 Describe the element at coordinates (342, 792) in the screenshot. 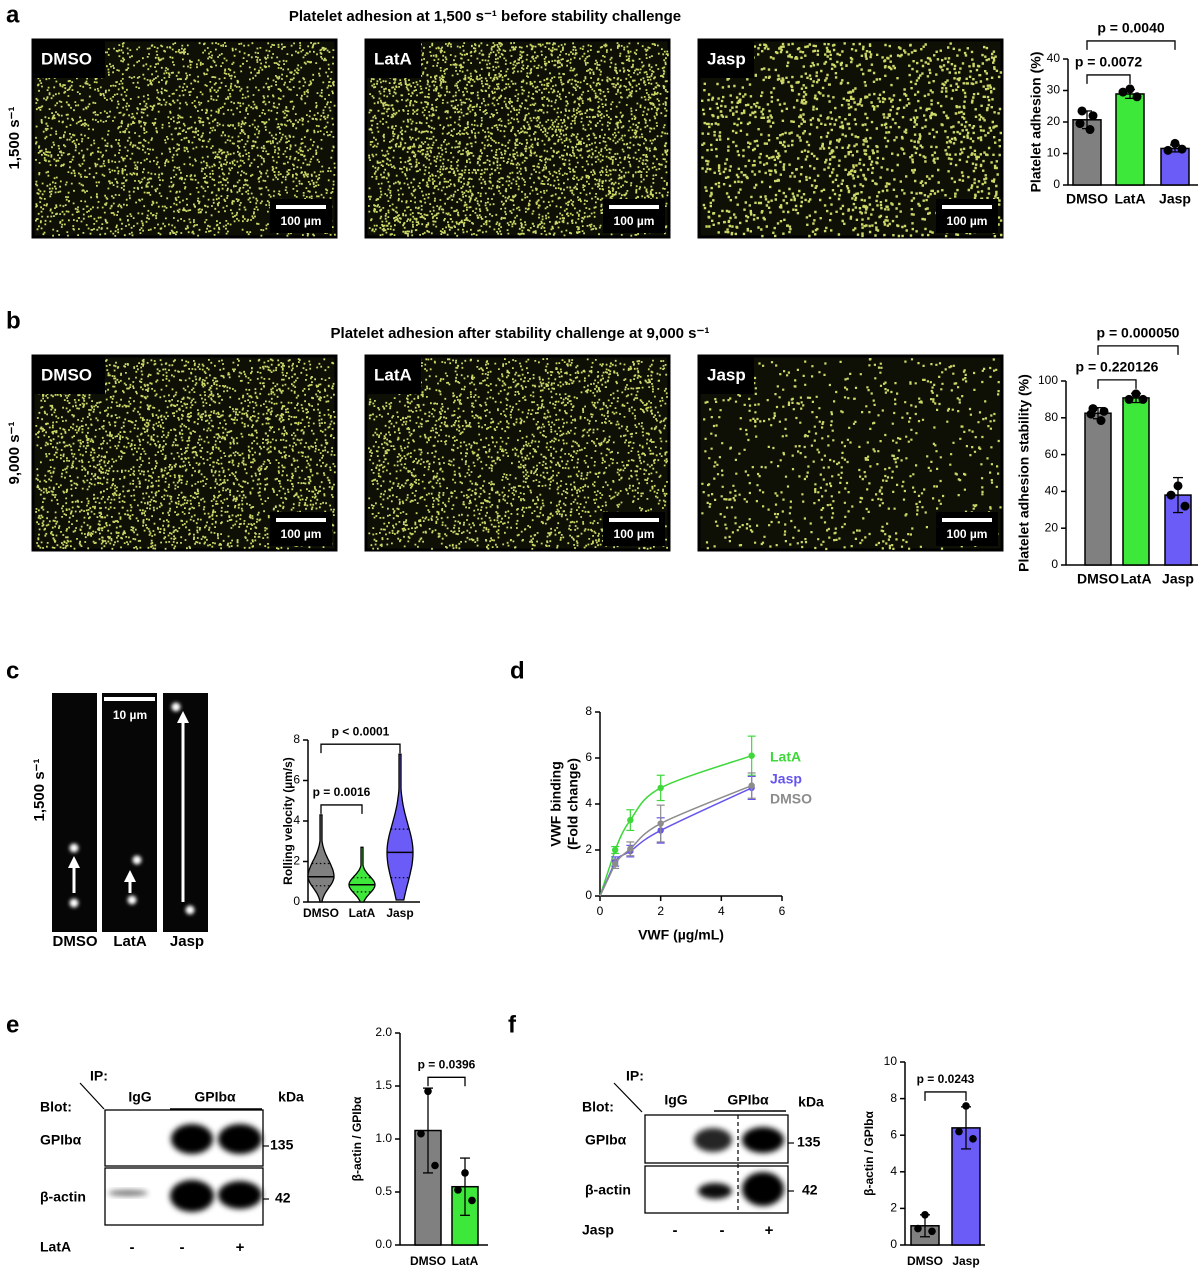

I see `p-value: p = 0.0016` at that location.